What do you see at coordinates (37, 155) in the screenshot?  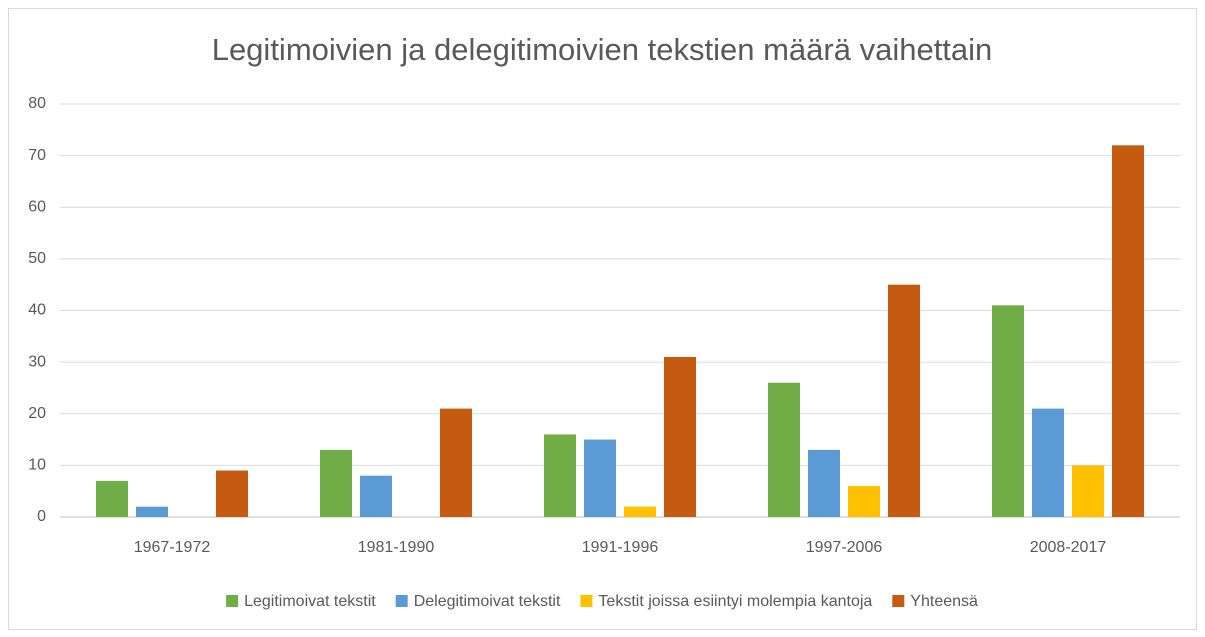 I see `y-tick-label: 70` at bounding box center [37, 155].